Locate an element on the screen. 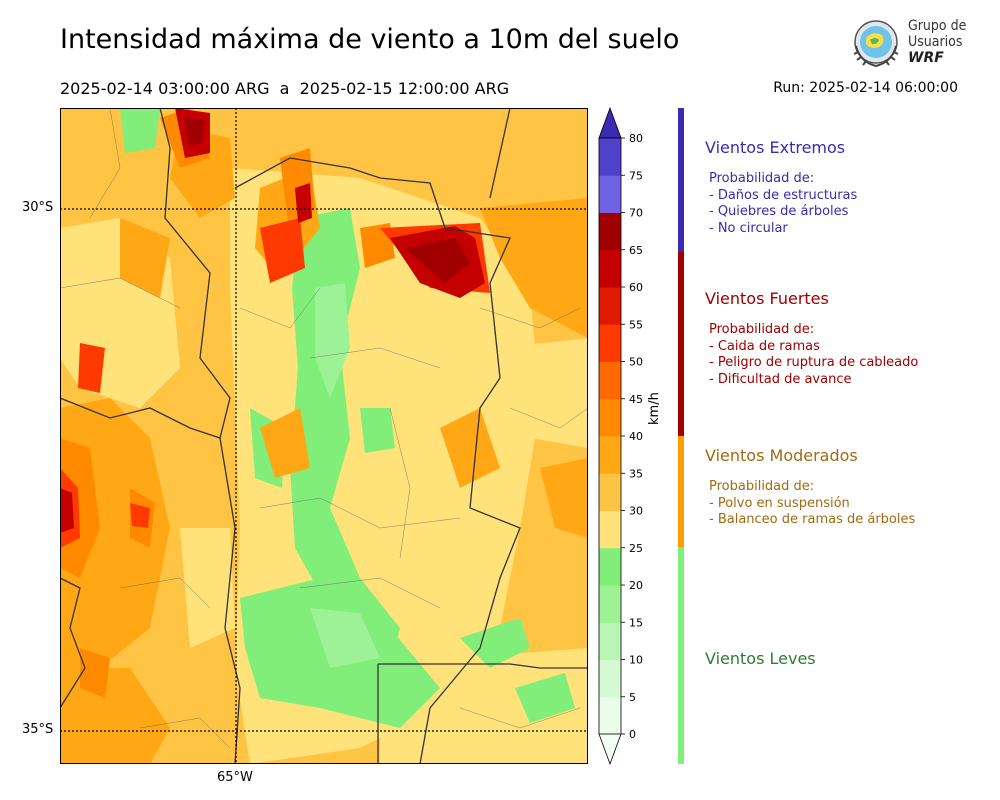 The width and height of the screenshot is (1000, 800). desc-line: - Caida de ramas is located at coordinates (764, 346).